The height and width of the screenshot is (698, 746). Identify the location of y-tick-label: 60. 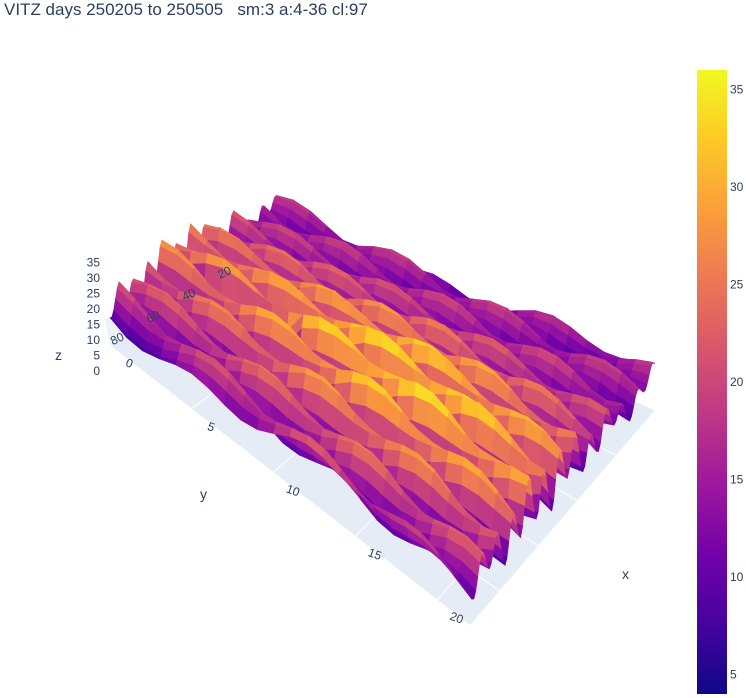
(153, 316).